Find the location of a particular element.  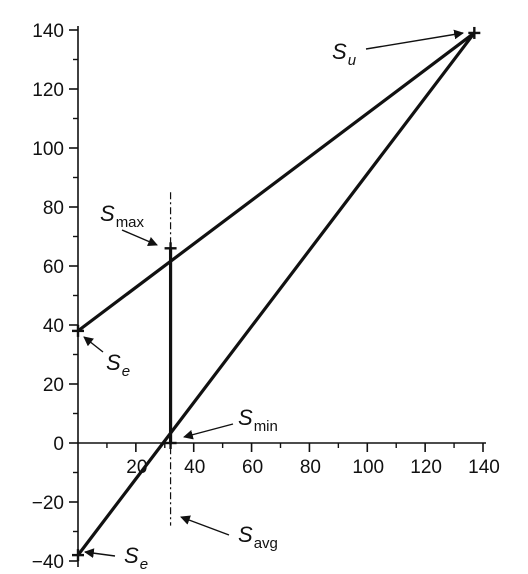

annotation-label-savg: Savg is located at coordinates (258, 537).